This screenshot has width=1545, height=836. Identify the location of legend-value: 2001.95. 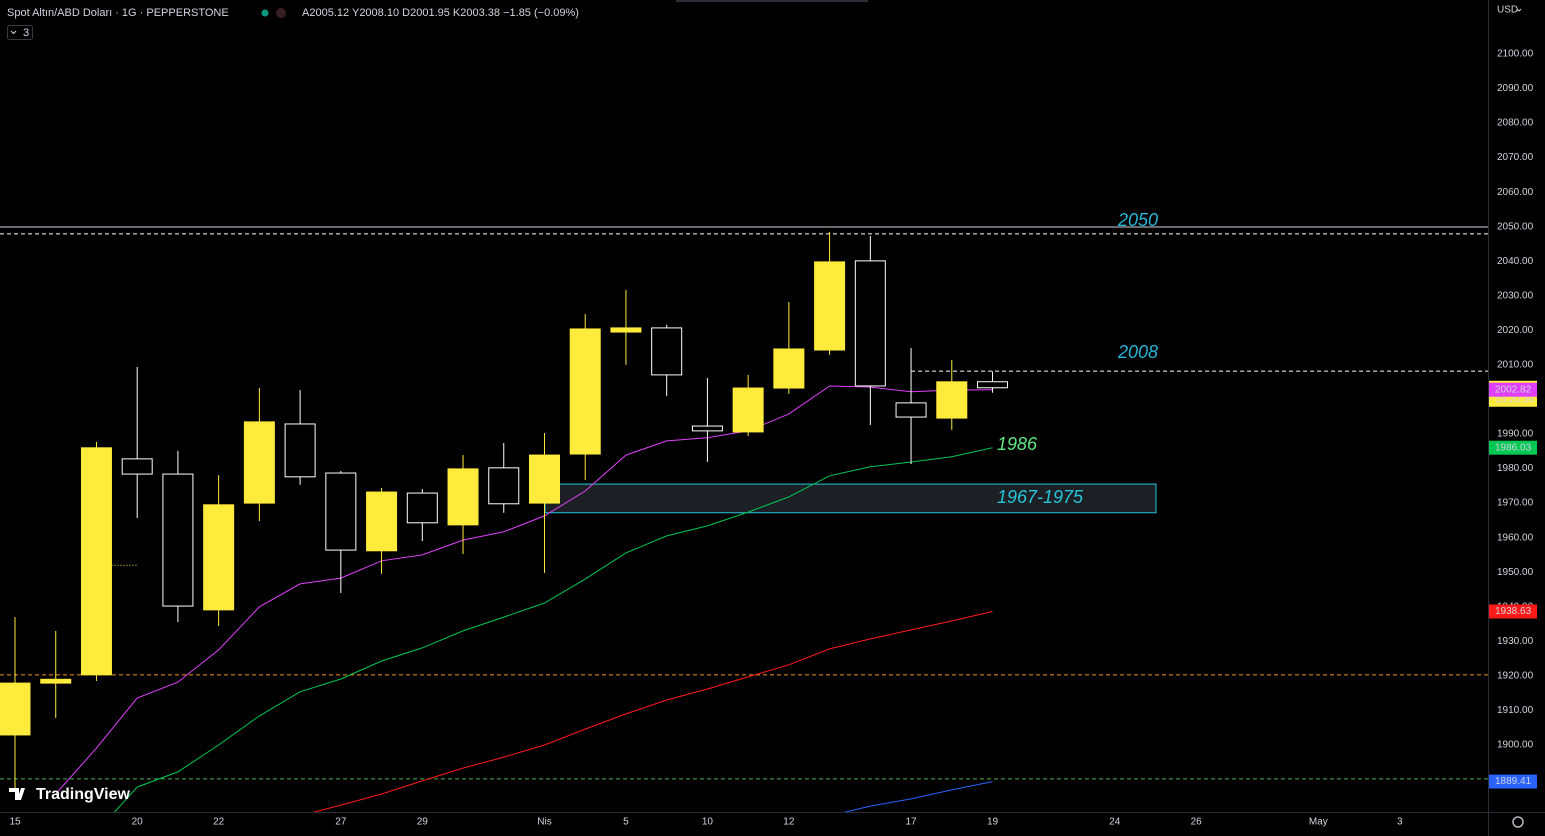
(430, 13).